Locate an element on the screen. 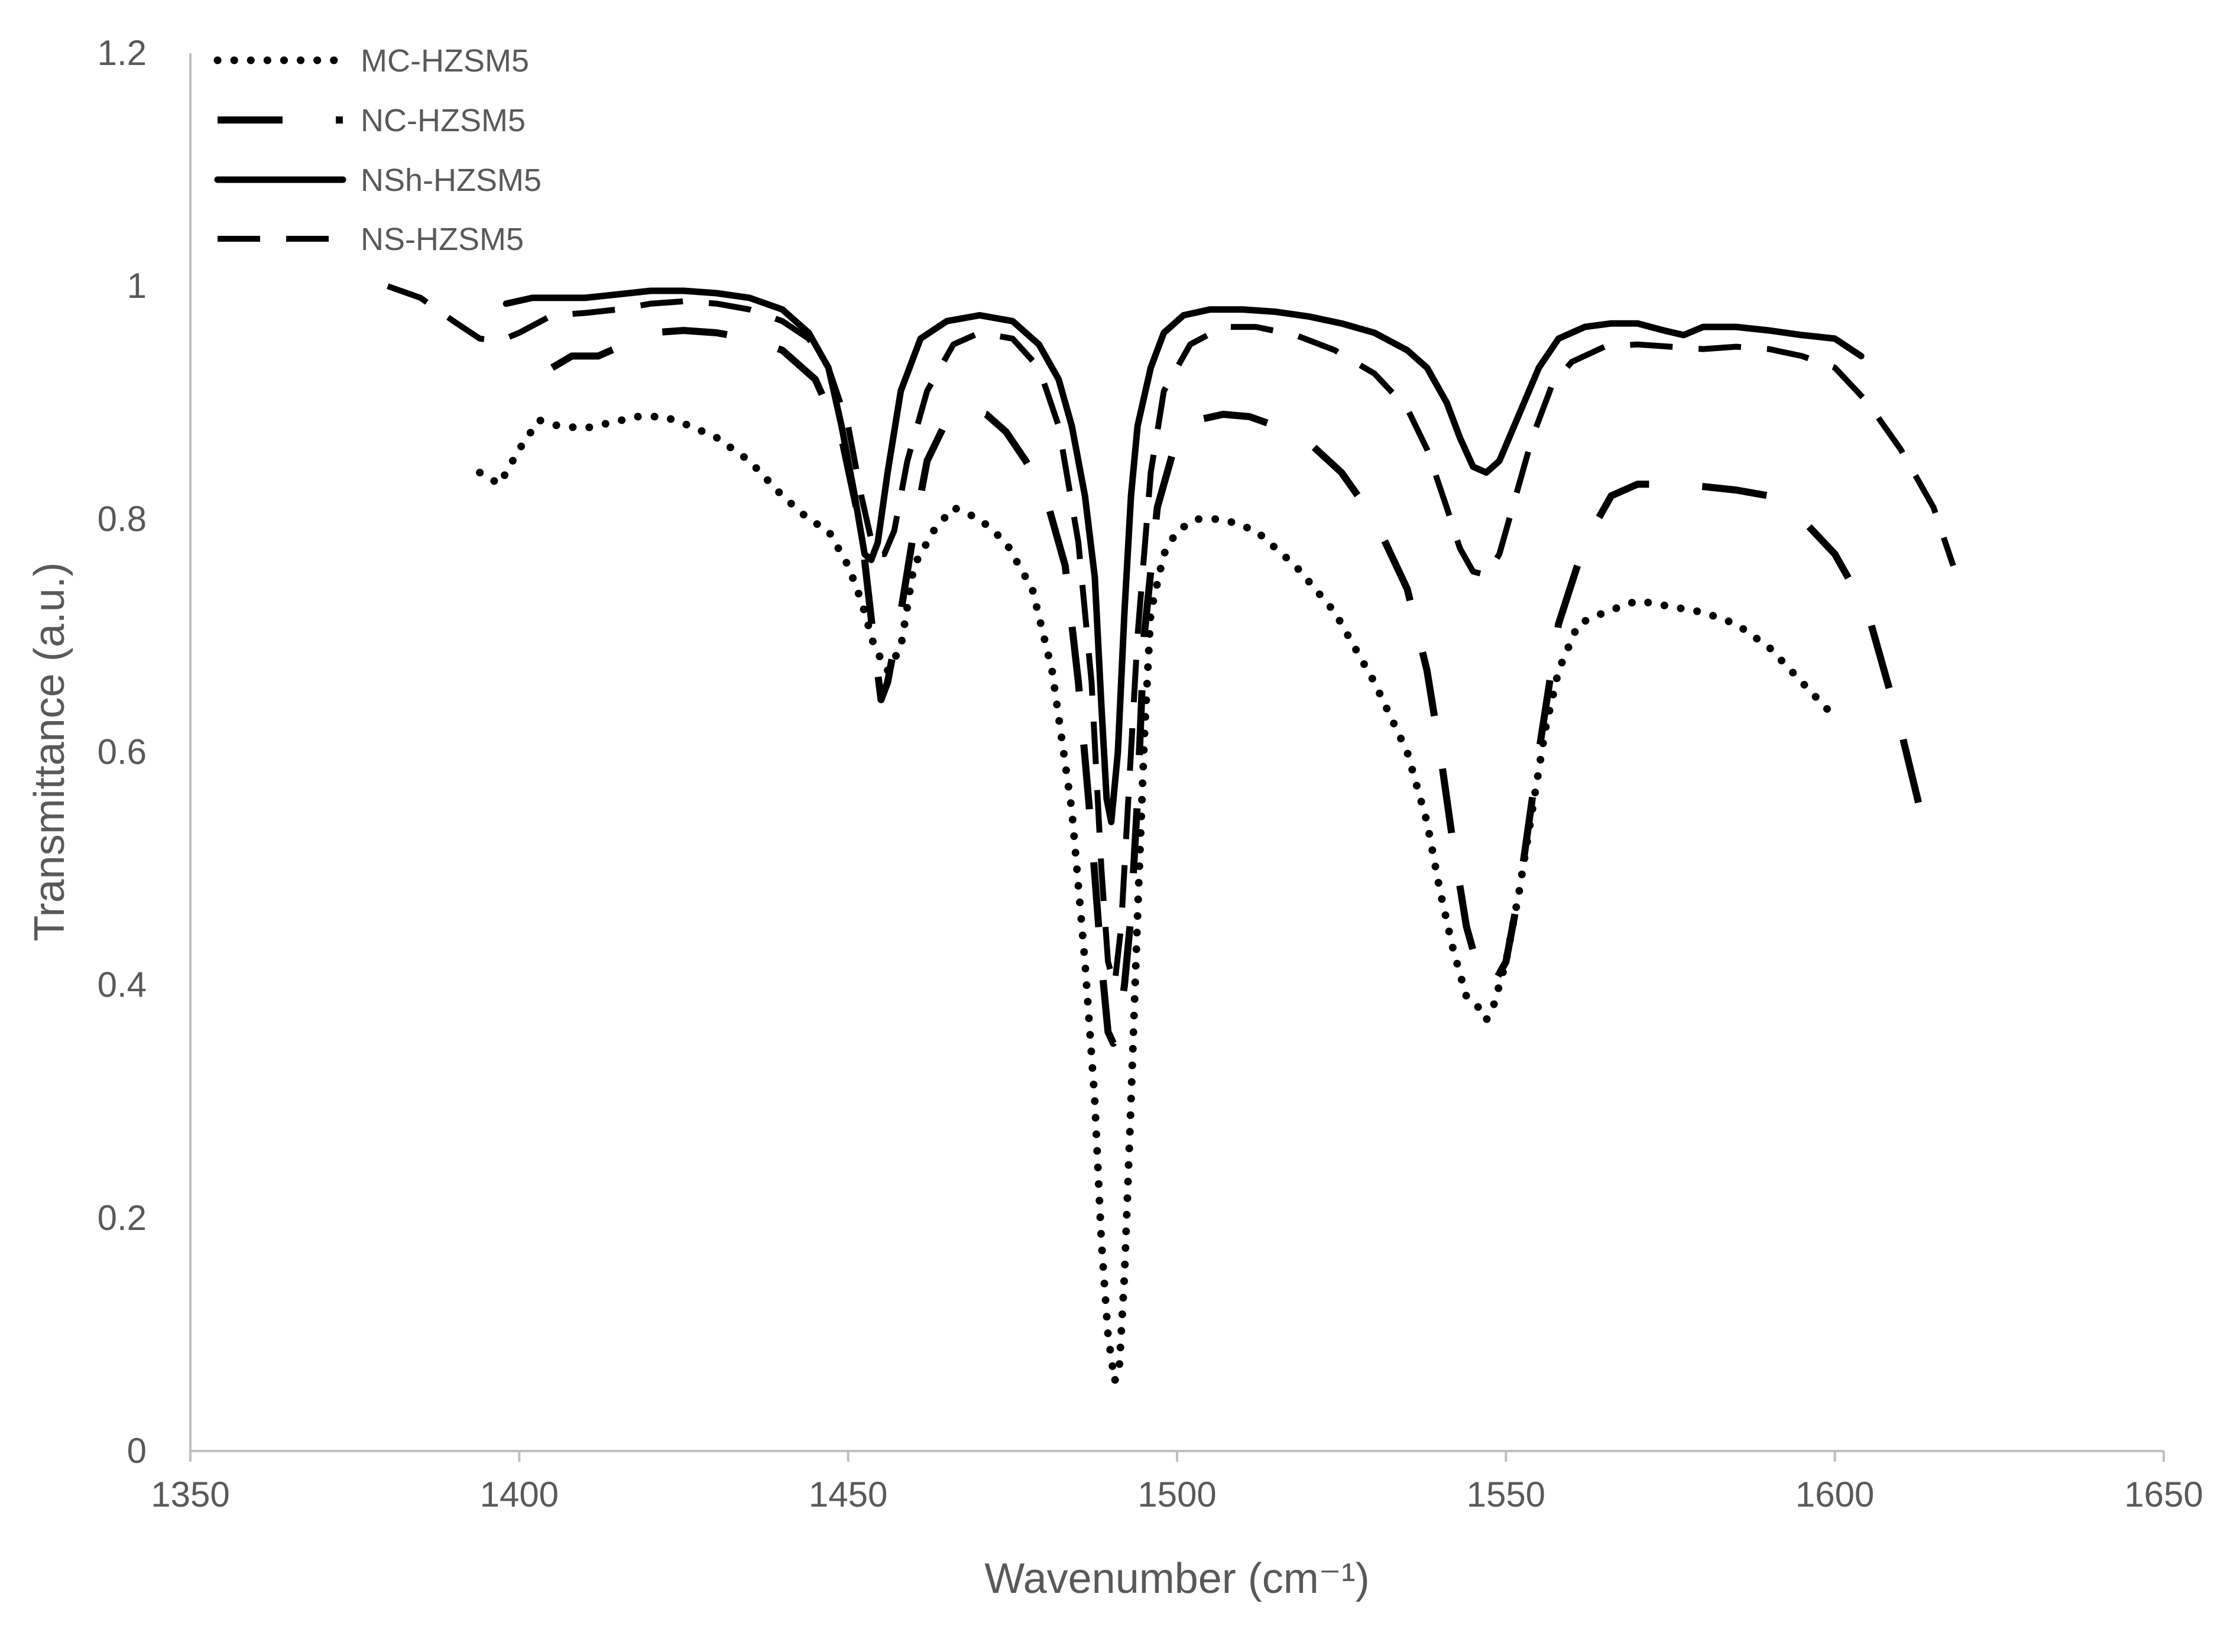 The height and width of the screenshot is (1652, 2227). legend-label-ns: NS-HZSM5 is located at coordinates (442, 240).